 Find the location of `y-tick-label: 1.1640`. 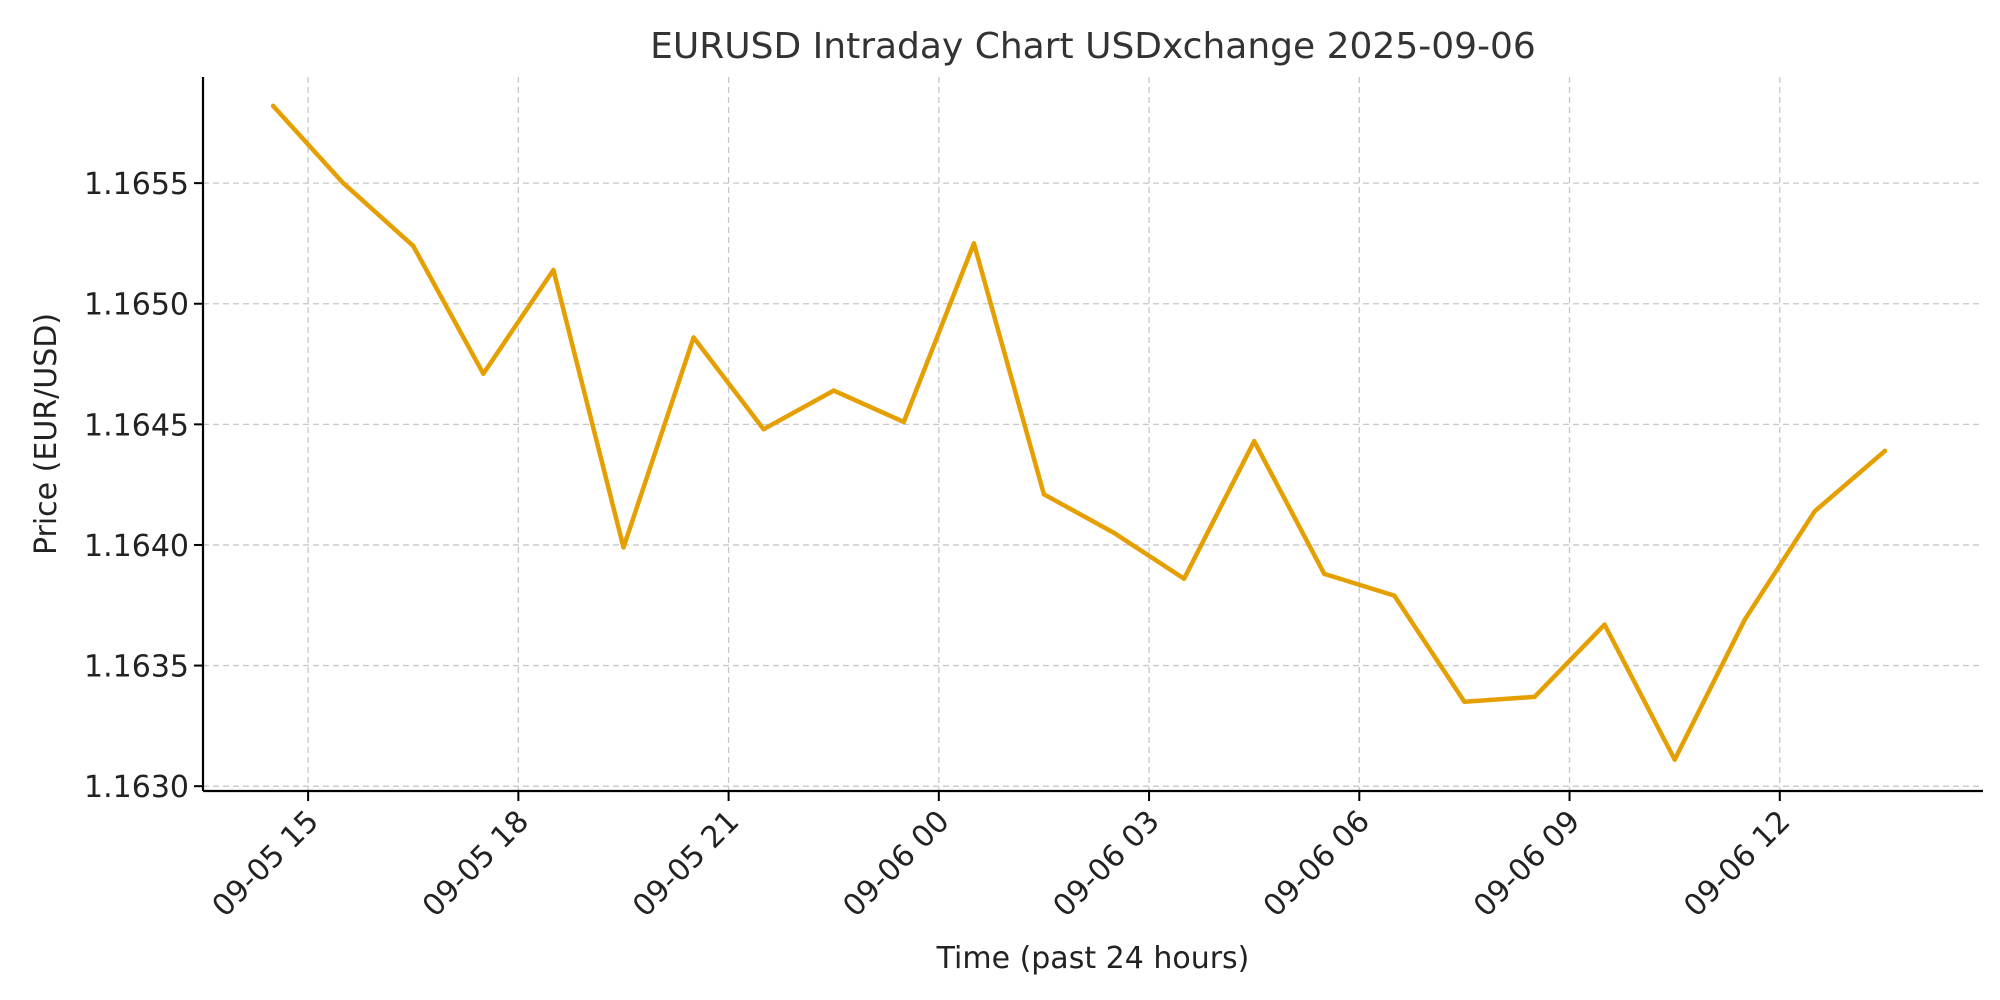

y-tick-label: 1.1640 is located at coordinates (136, 546).